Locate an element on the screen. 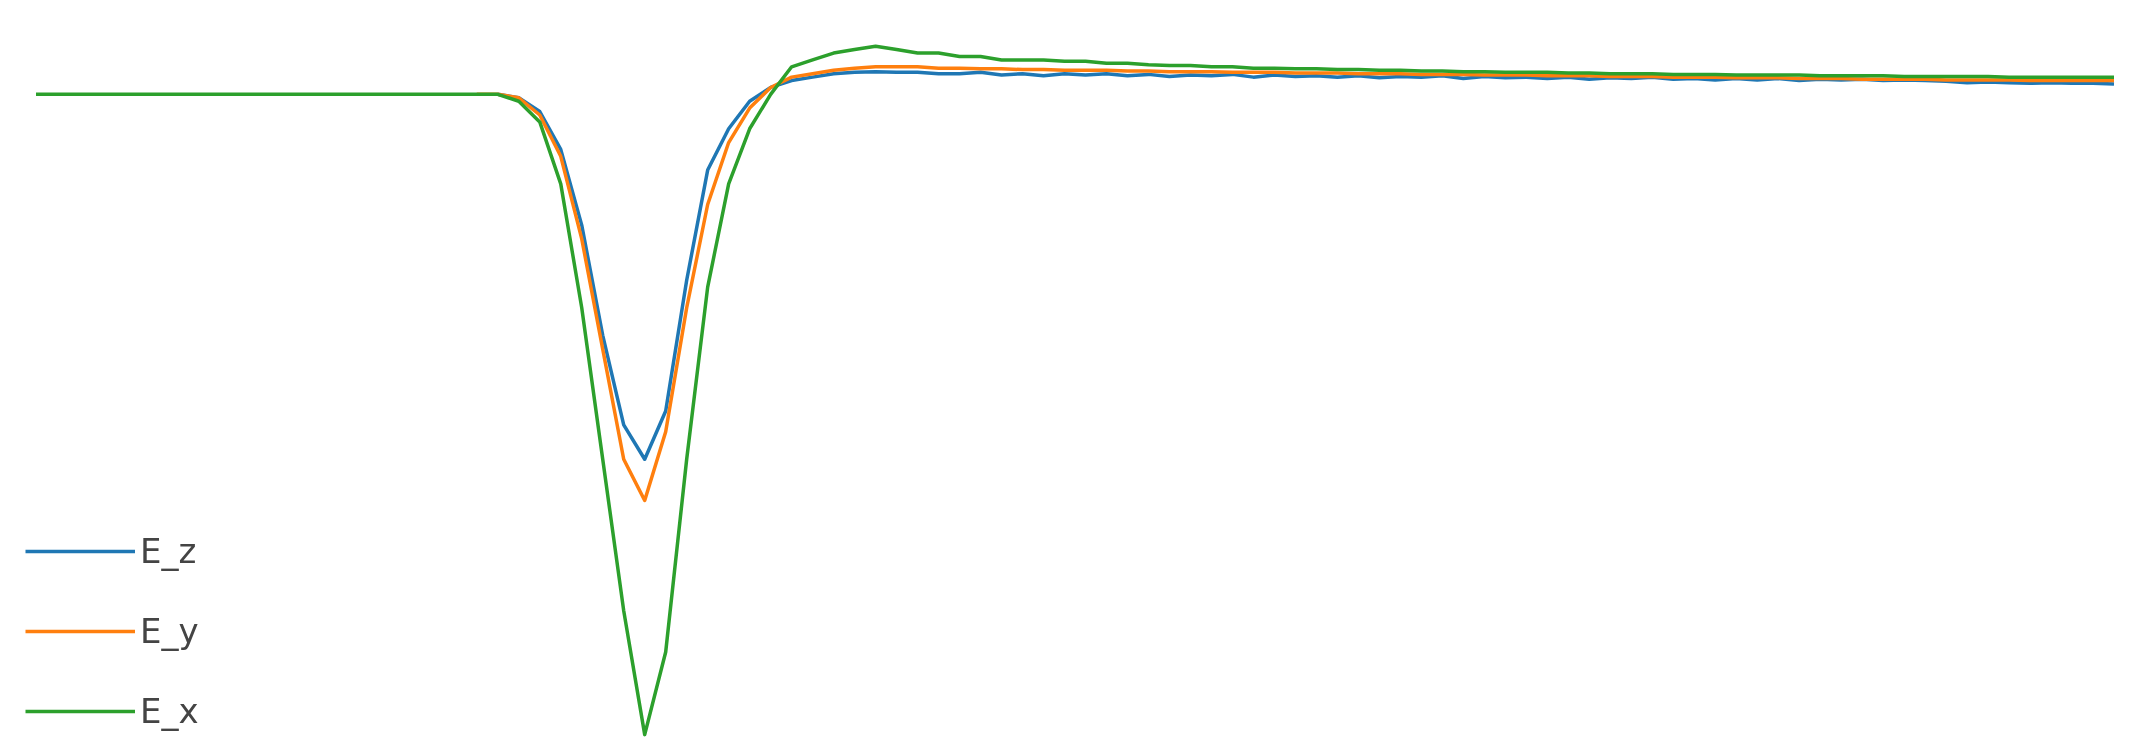 The width and height of the screenshot is (2129, 746). legend-label: E_x is located at coordinates (169, 711).